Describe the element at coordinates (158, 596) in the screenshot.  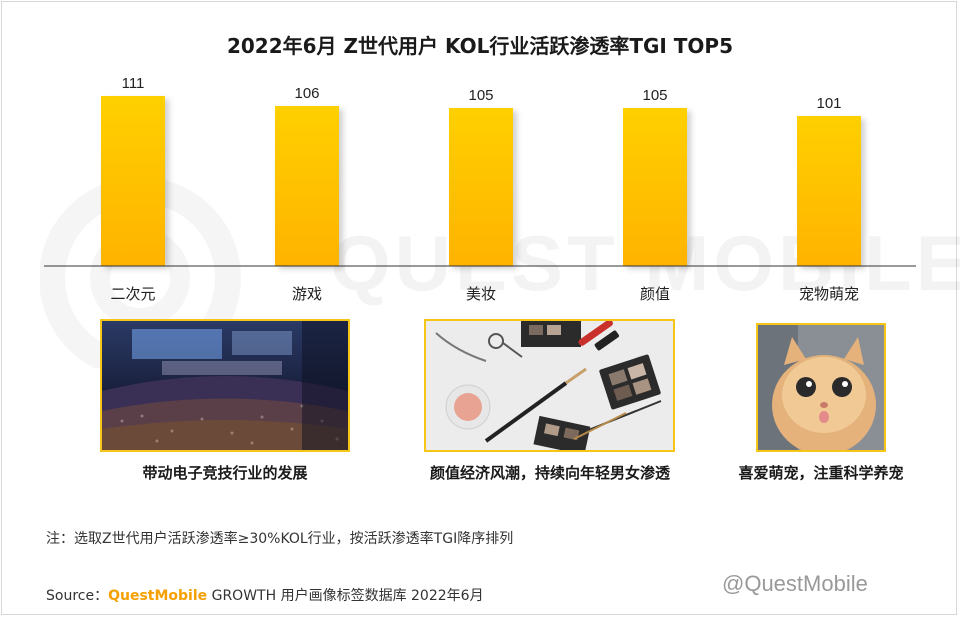
I see `source-brand: QuestMobile` at that location.